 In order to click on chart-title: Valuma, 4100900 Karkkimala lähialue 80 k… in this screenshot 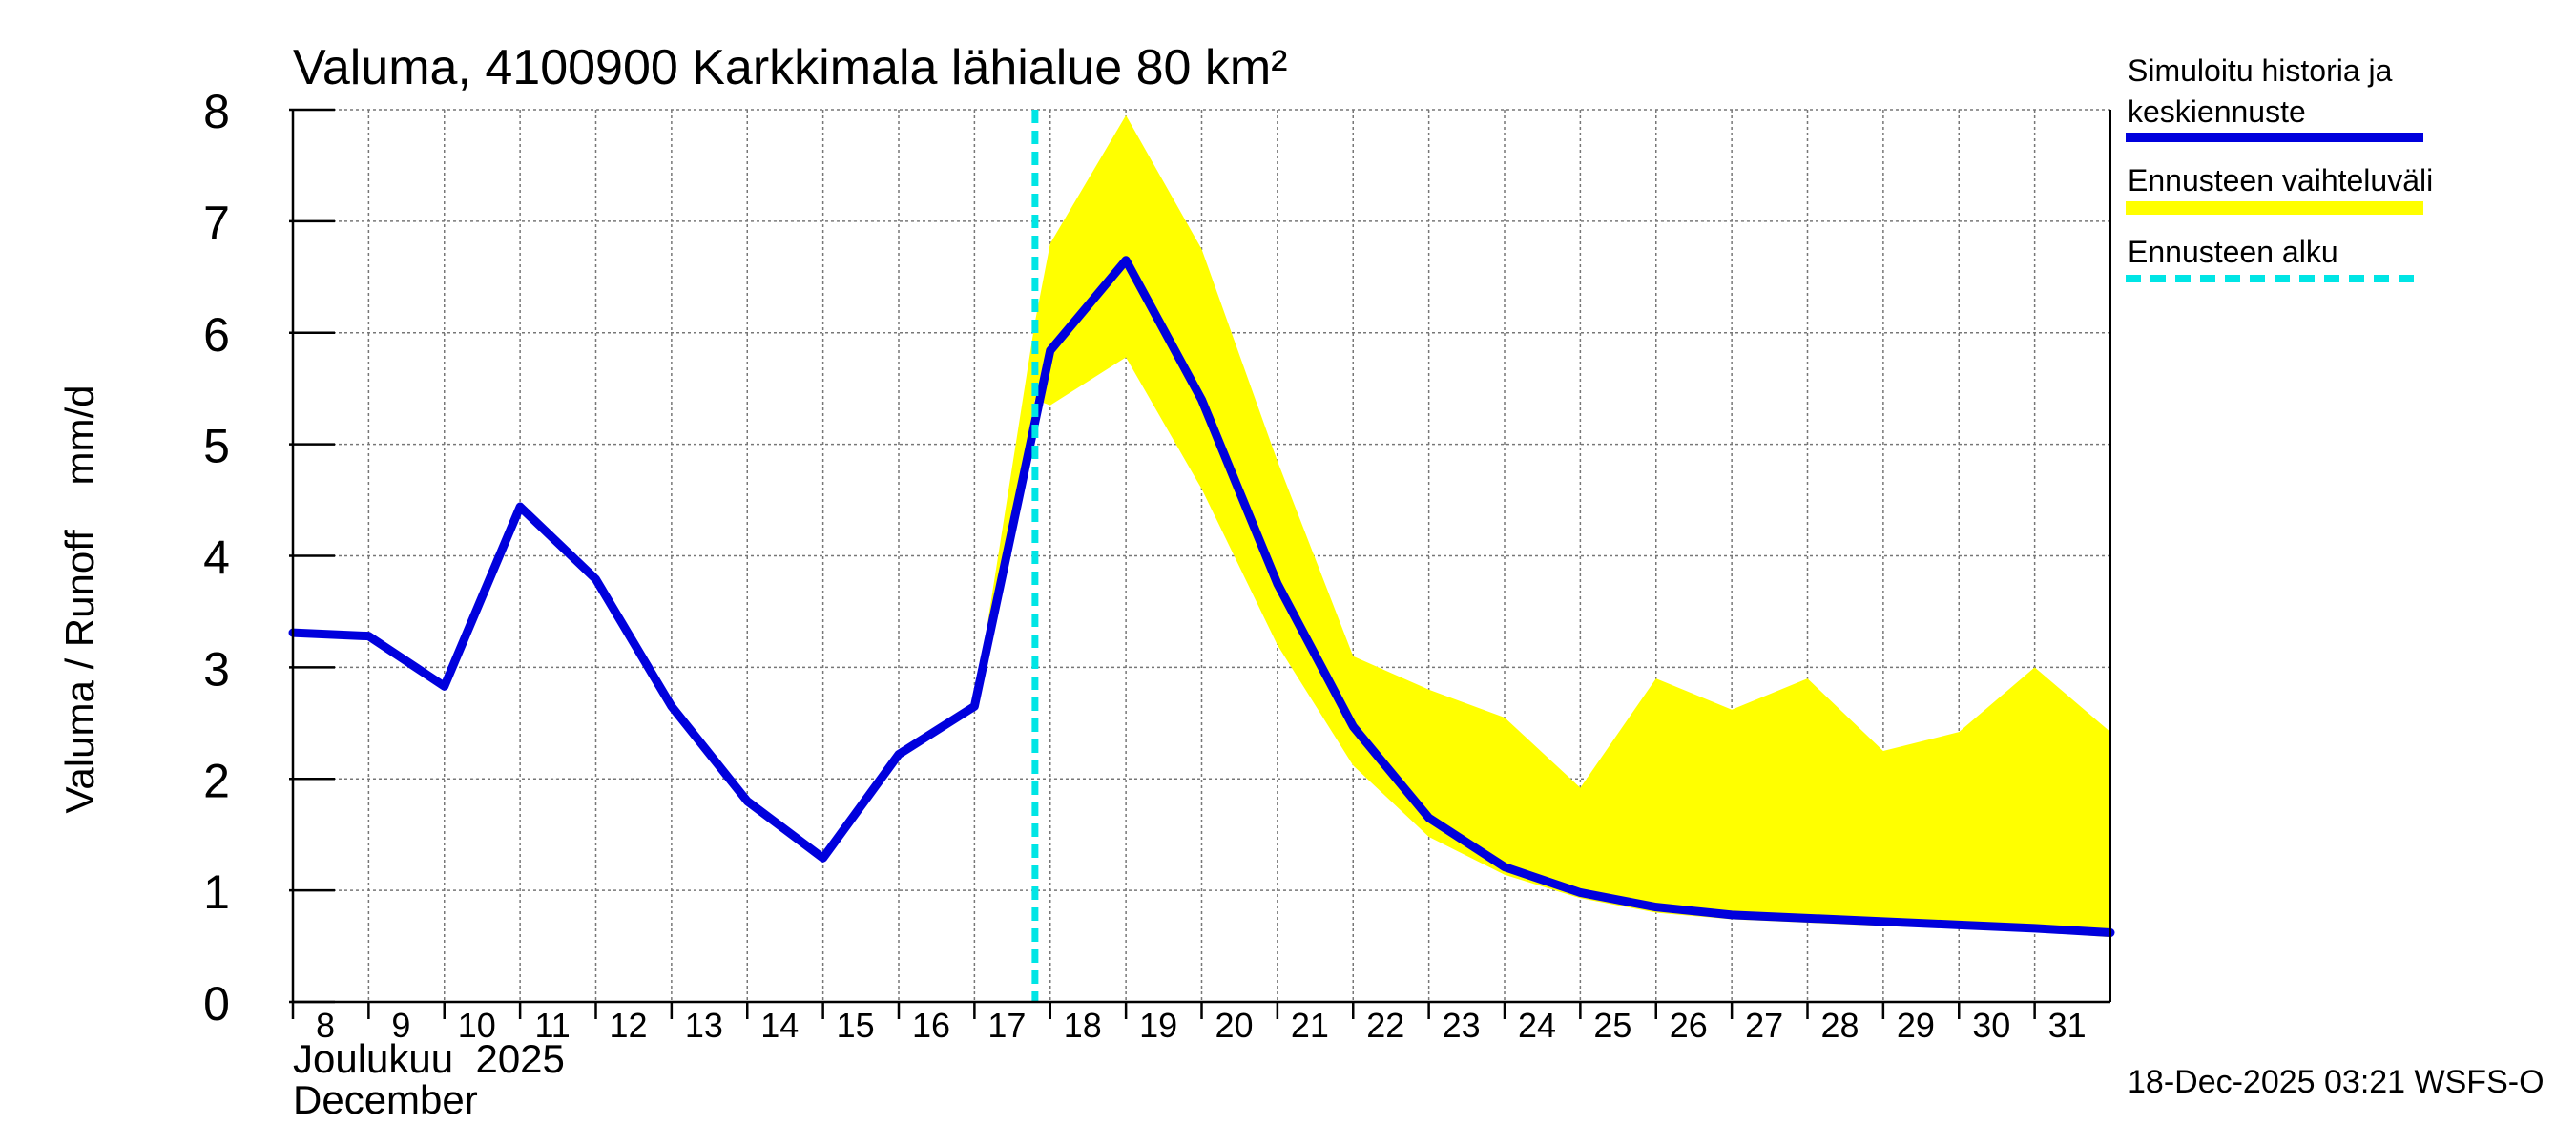, I will do `click(790, 67)`.